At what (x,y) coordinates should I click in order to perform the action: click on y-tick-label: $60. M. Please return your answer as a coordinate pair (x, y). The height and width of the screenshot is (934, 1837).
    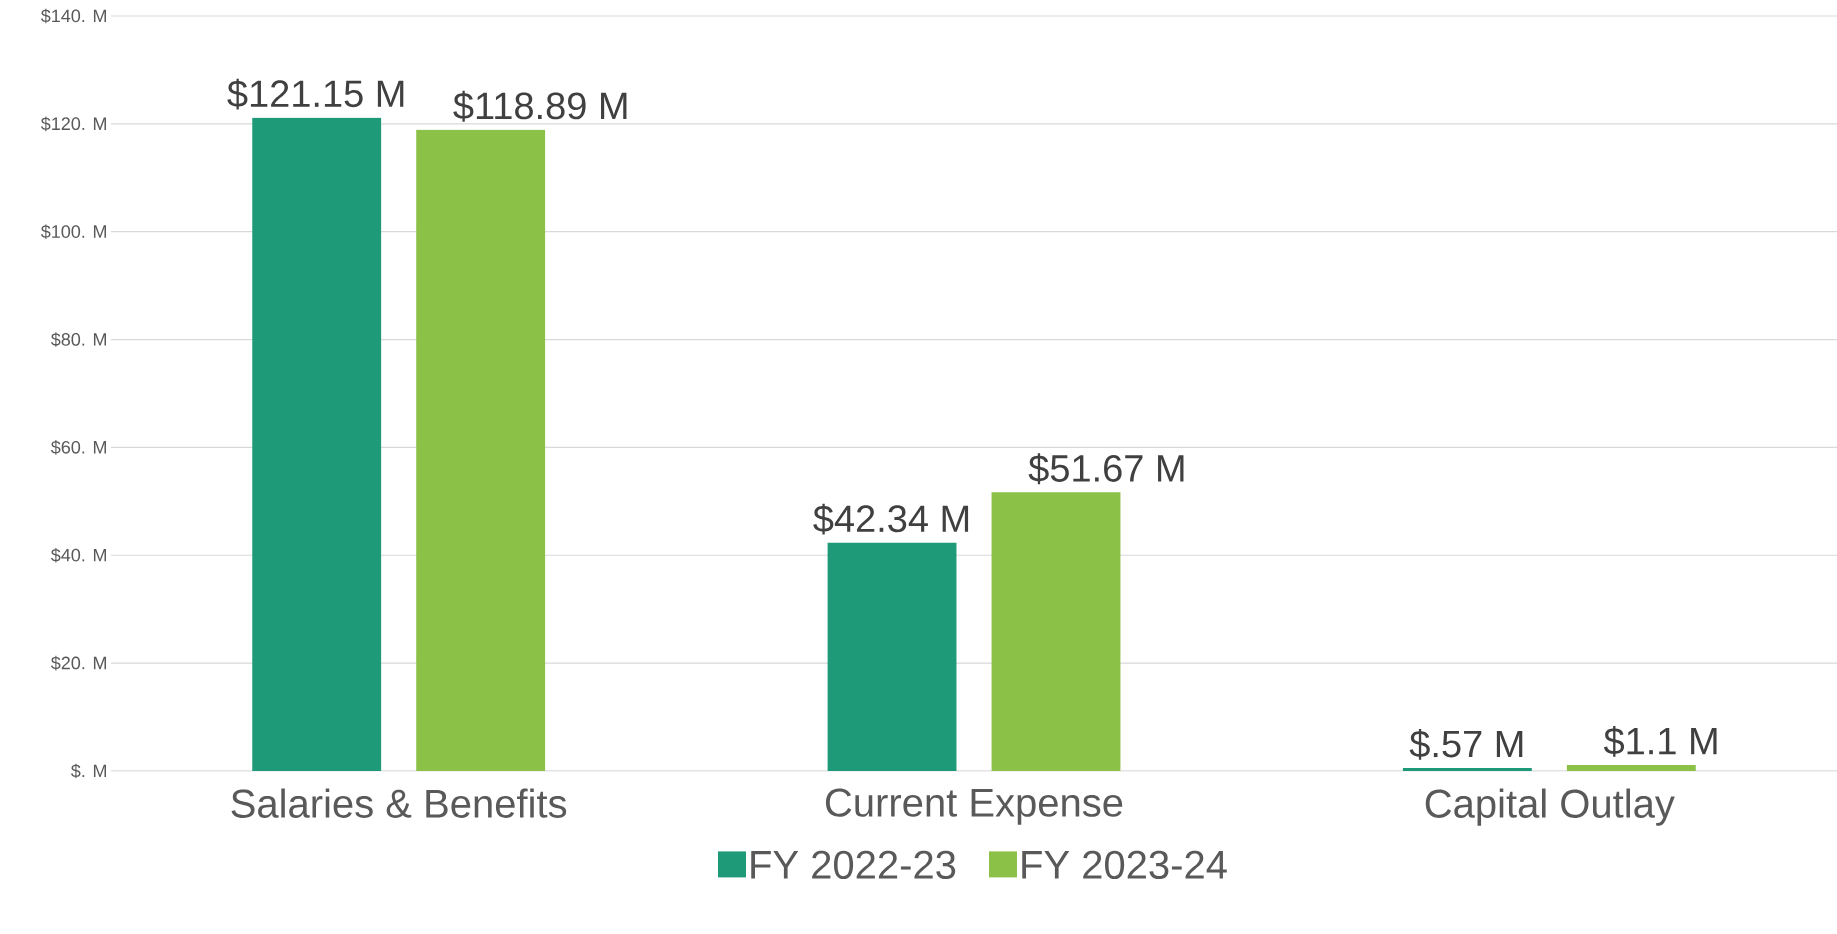
    Looking at the image, I should click on (78, 447).